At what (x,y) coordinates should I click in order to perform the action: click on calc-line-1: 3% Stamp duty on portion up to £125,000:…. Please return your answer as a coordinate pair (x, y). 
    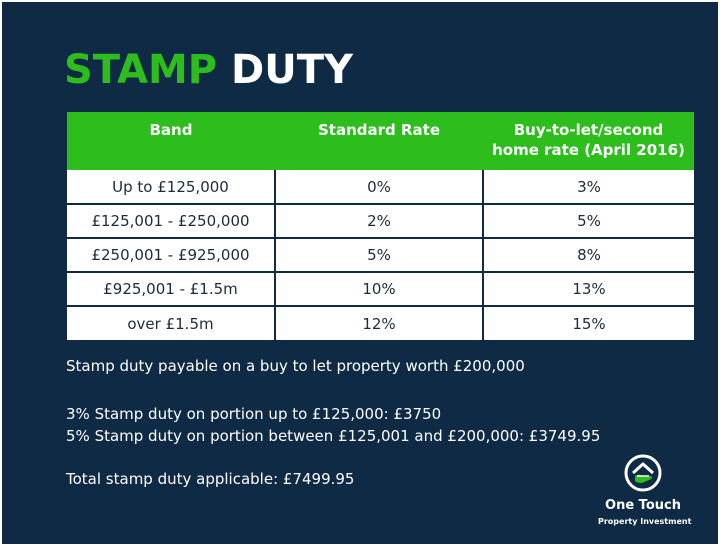
    Looking at the image, I should click on (254, 414).